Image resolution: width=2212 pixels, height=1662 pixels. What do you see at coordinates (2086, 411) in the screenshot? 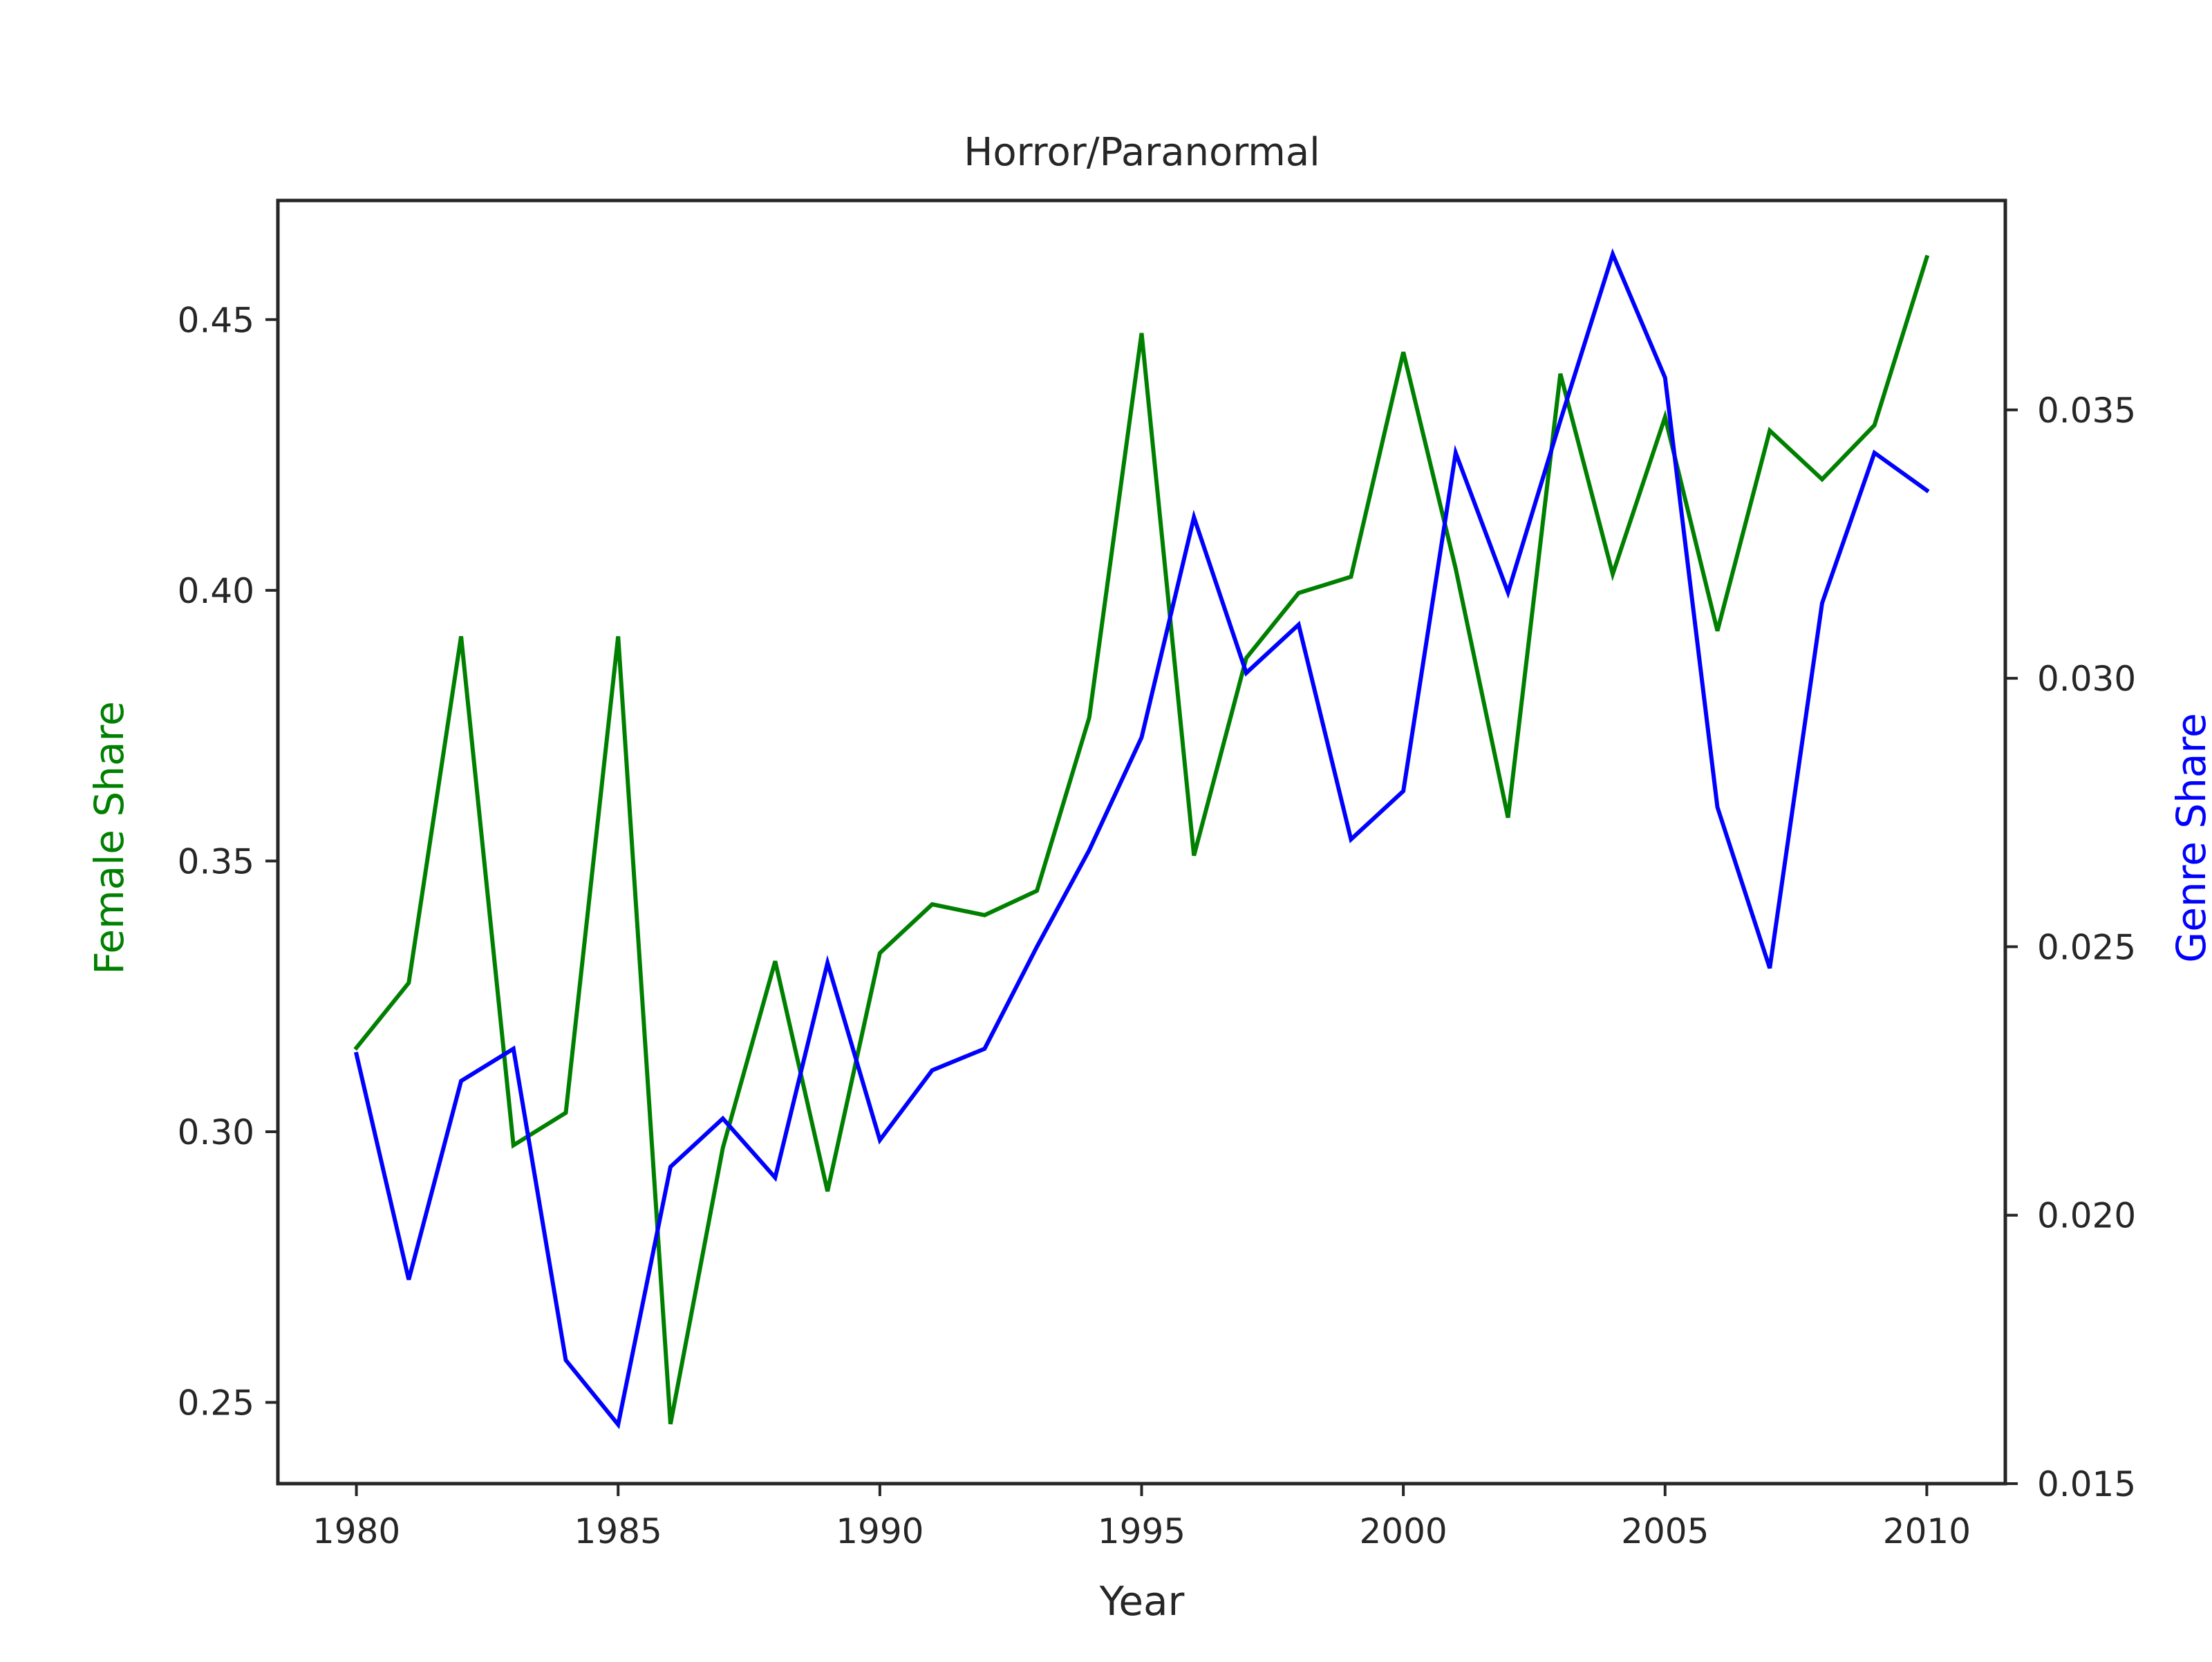
I see `y-right-tick-label: 0.035` at bounding box center [2086, 411].